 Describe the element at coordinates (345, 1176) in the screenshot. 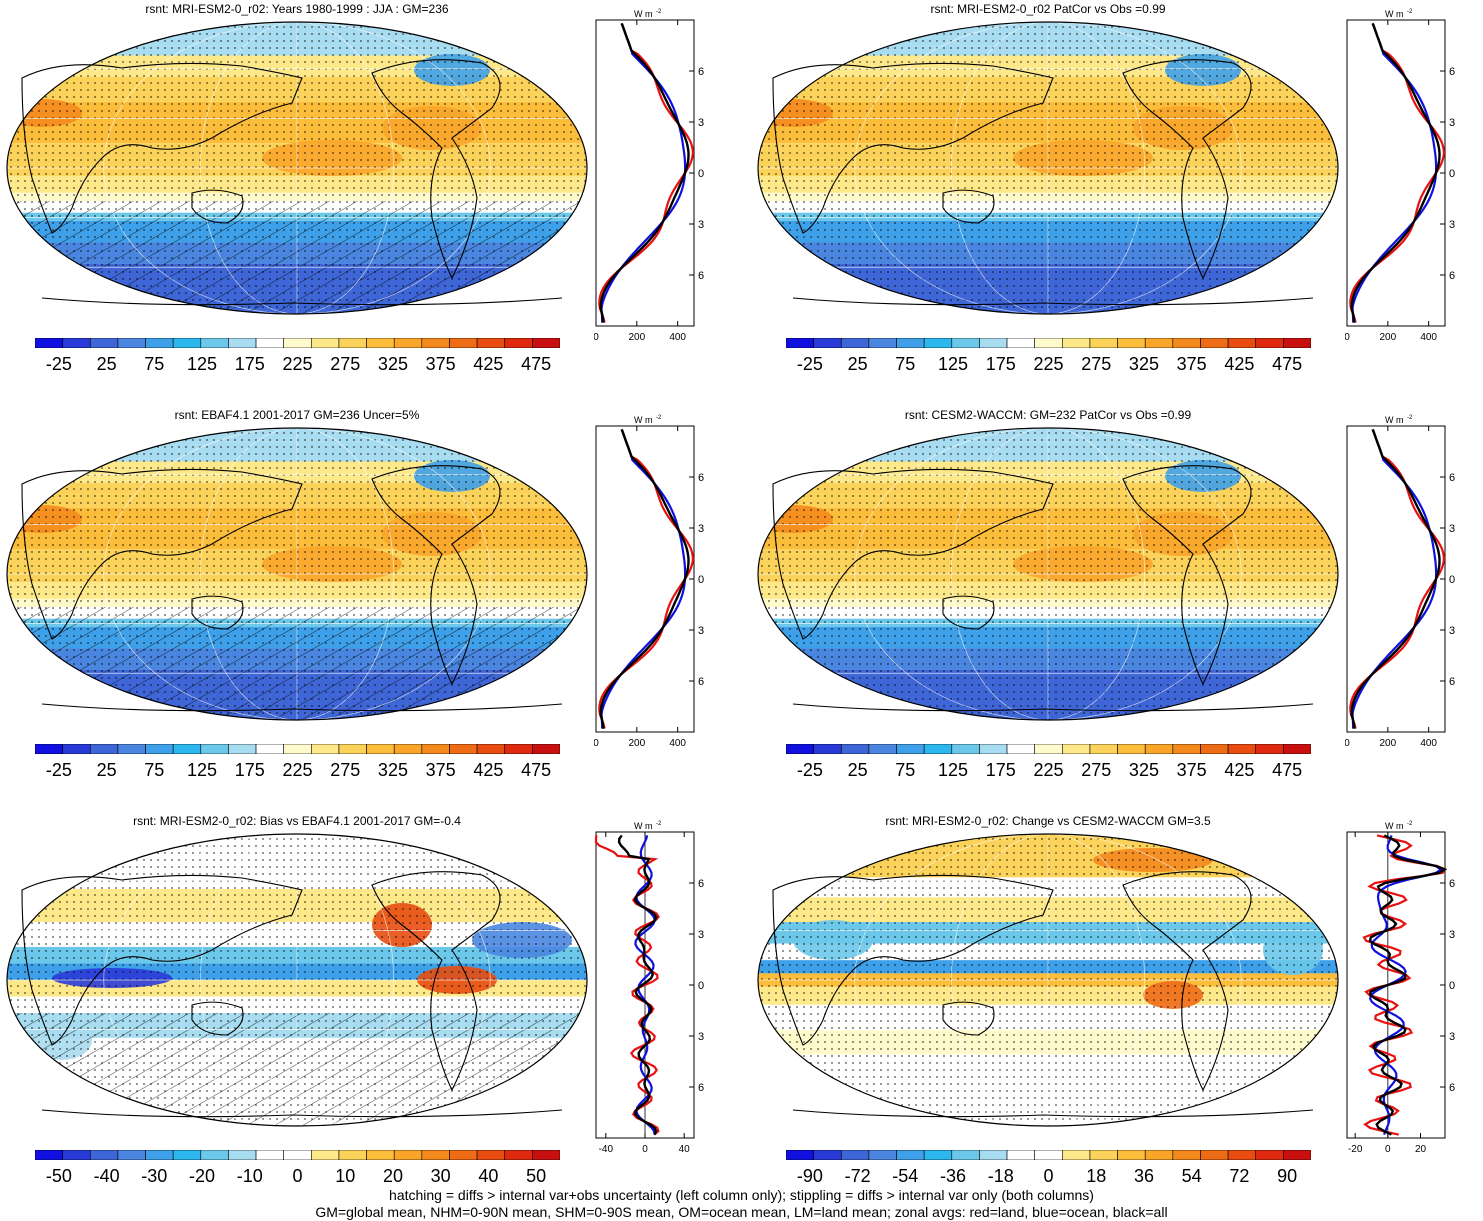

I see `colorbar-label: 10` at that location.